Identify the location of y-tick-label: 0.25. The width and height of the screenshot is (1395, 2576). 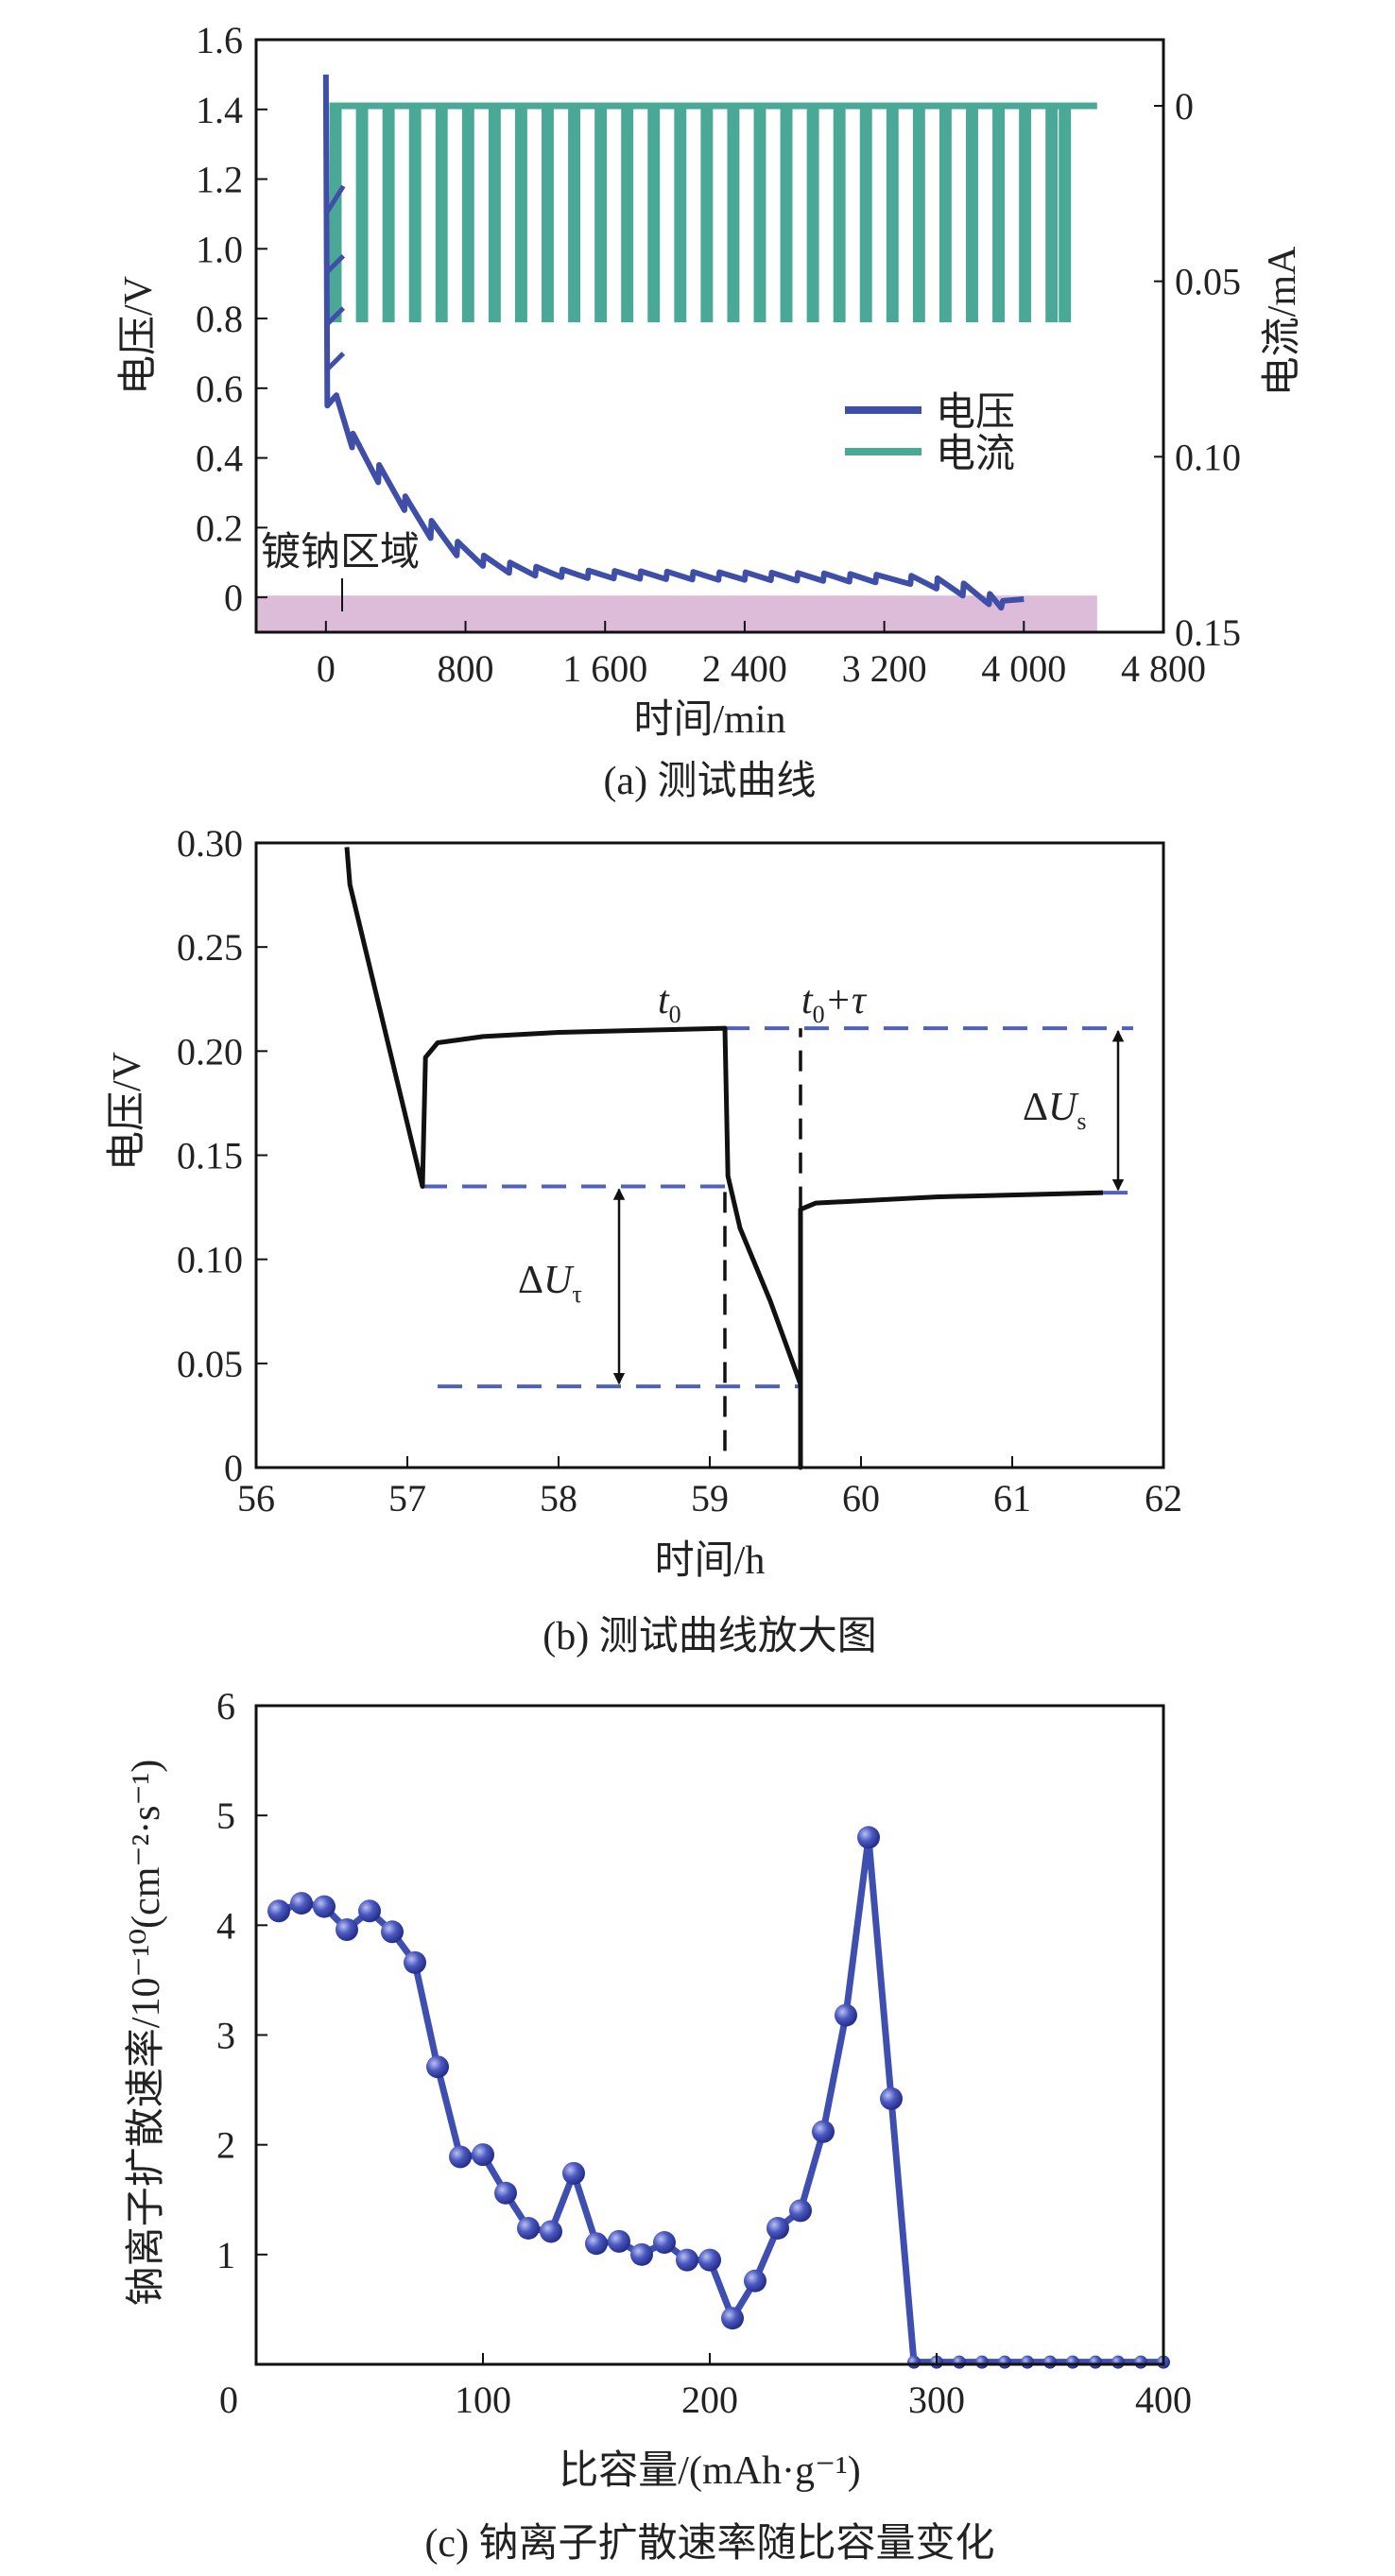
(210, 947).